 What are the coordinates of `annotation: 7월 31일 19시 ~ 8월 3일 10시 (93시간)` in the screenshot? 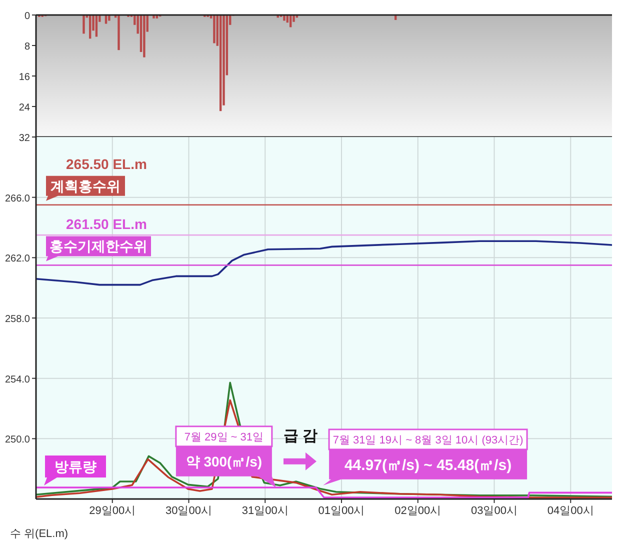 It's located at (428, 440).